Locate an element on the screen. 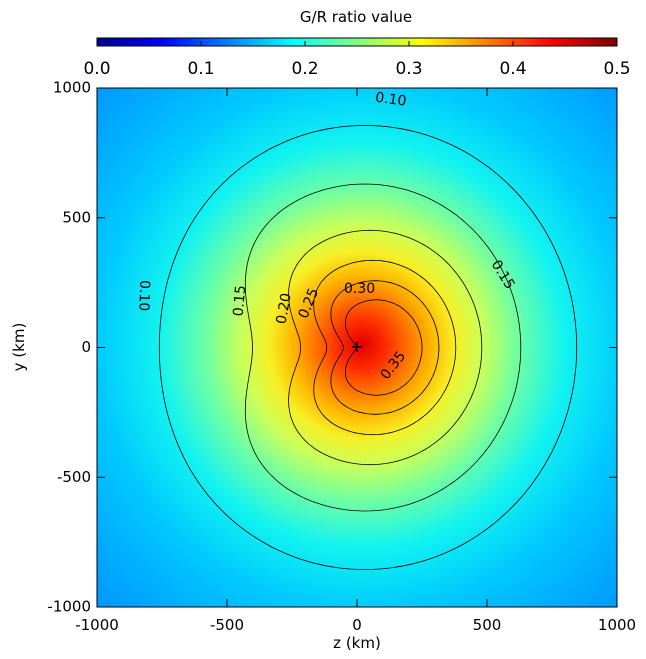  contour-label: 0.30 is located at coordinates (359, 289).